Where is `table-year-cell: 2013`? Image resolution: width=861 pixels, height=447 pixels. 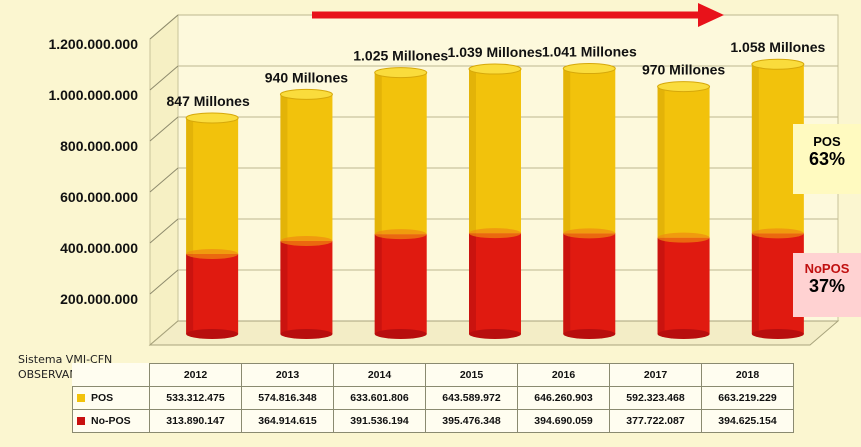
table-year-cell: 2013 is located at coordinates (287, 375).